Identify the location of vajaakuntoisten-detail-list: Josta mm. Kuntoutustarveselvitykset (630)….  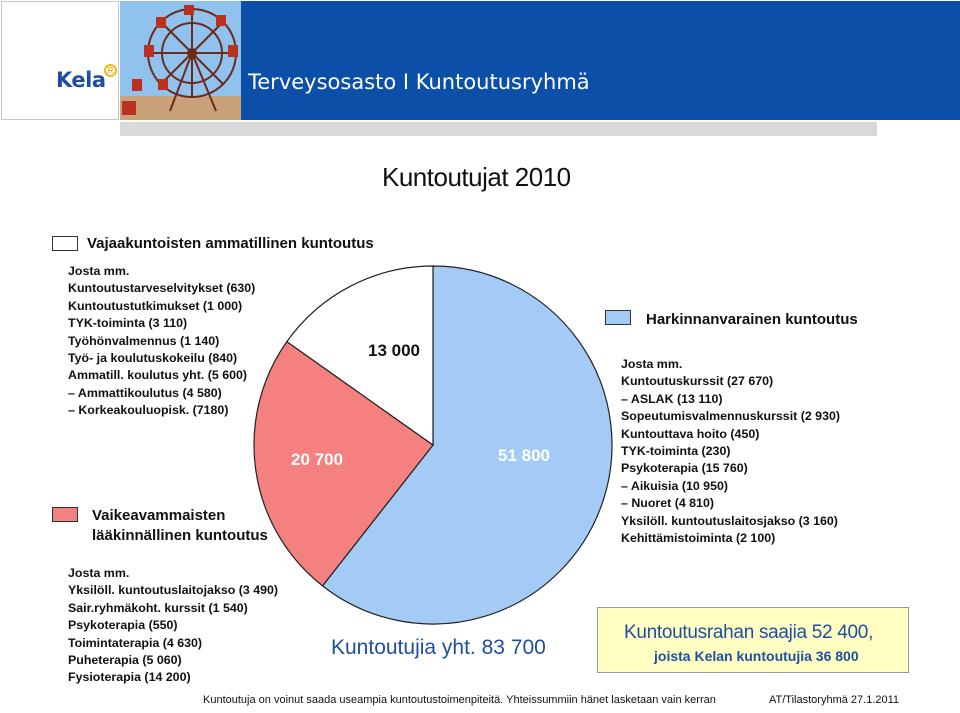
(161, 341).